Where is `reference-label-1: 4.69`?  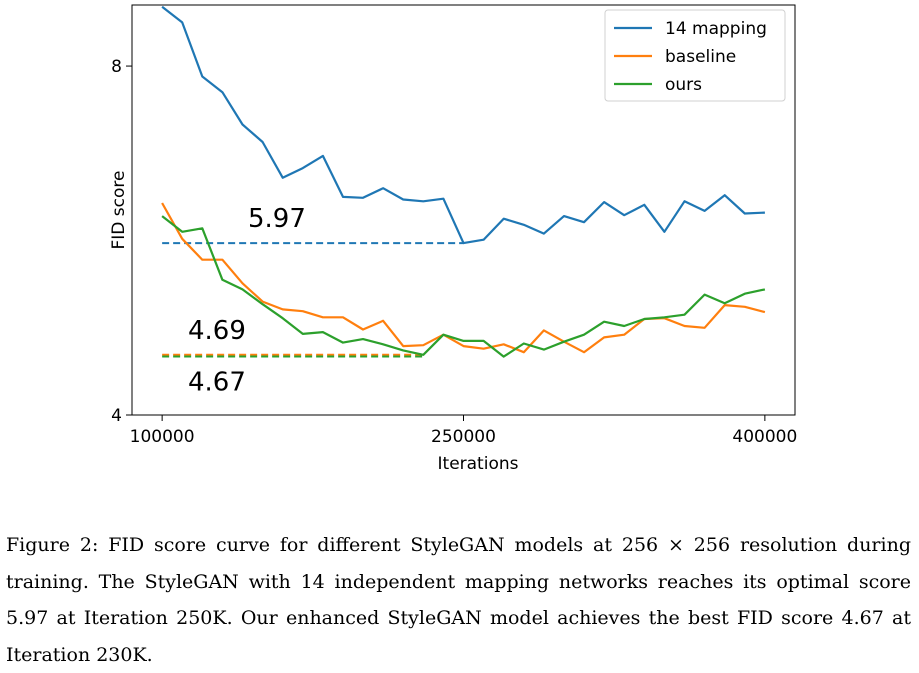 reference-label-1: 4.69 is located at coordinates (217, 331).